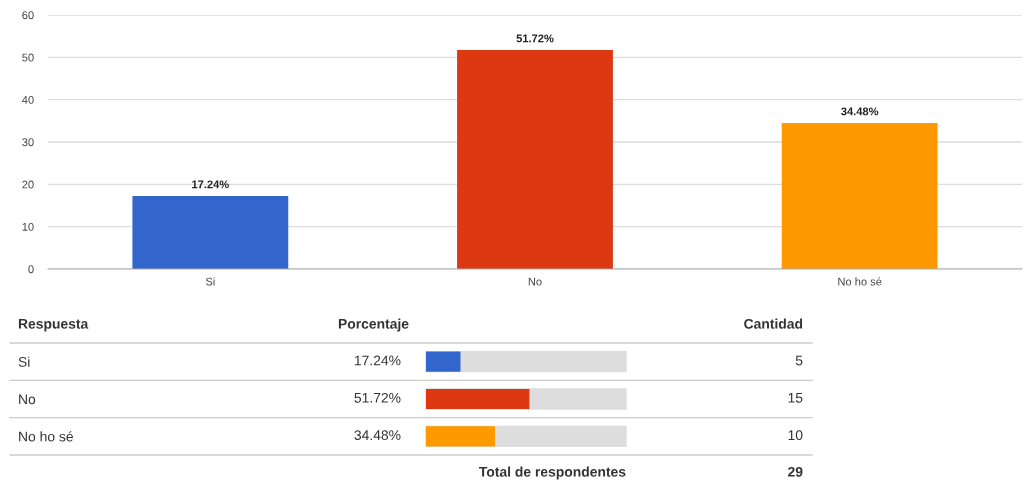 The width and height of the screenshot is (1025, 485). What do you see at coordinates (535, 281) in the screenshot?
I see `x-tick-label: No` at bounding box center [535, 281].